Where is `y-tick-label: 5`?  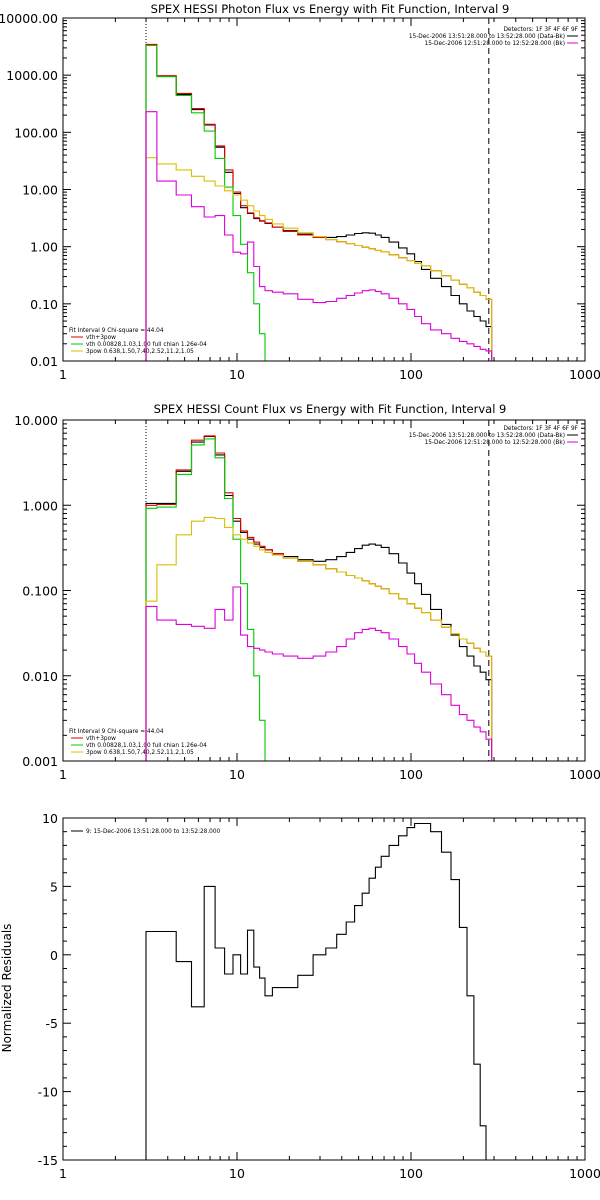 y-tick-label: 5 is located at coordinates (54, 886).